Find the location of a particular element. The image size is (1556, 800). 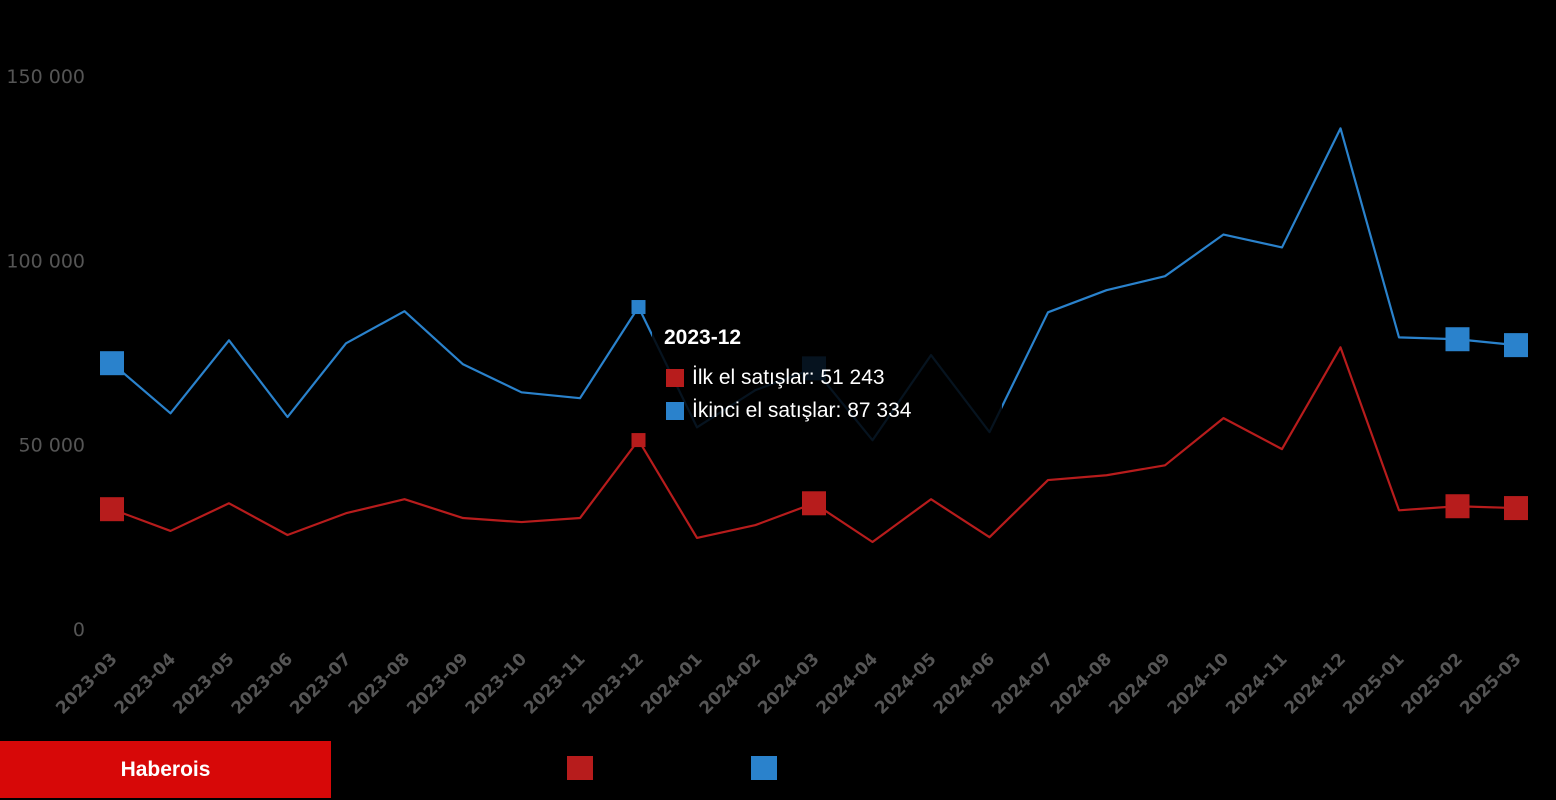

x-tick-label: 2024-10 is located at coordinates (1198, 683).